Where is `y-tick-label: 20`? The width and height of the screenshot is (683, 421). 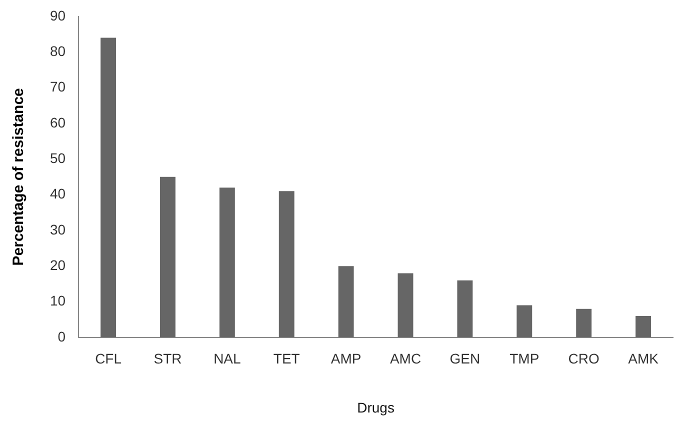 y-tick-label: 20 is located at coordinates (58, 264).